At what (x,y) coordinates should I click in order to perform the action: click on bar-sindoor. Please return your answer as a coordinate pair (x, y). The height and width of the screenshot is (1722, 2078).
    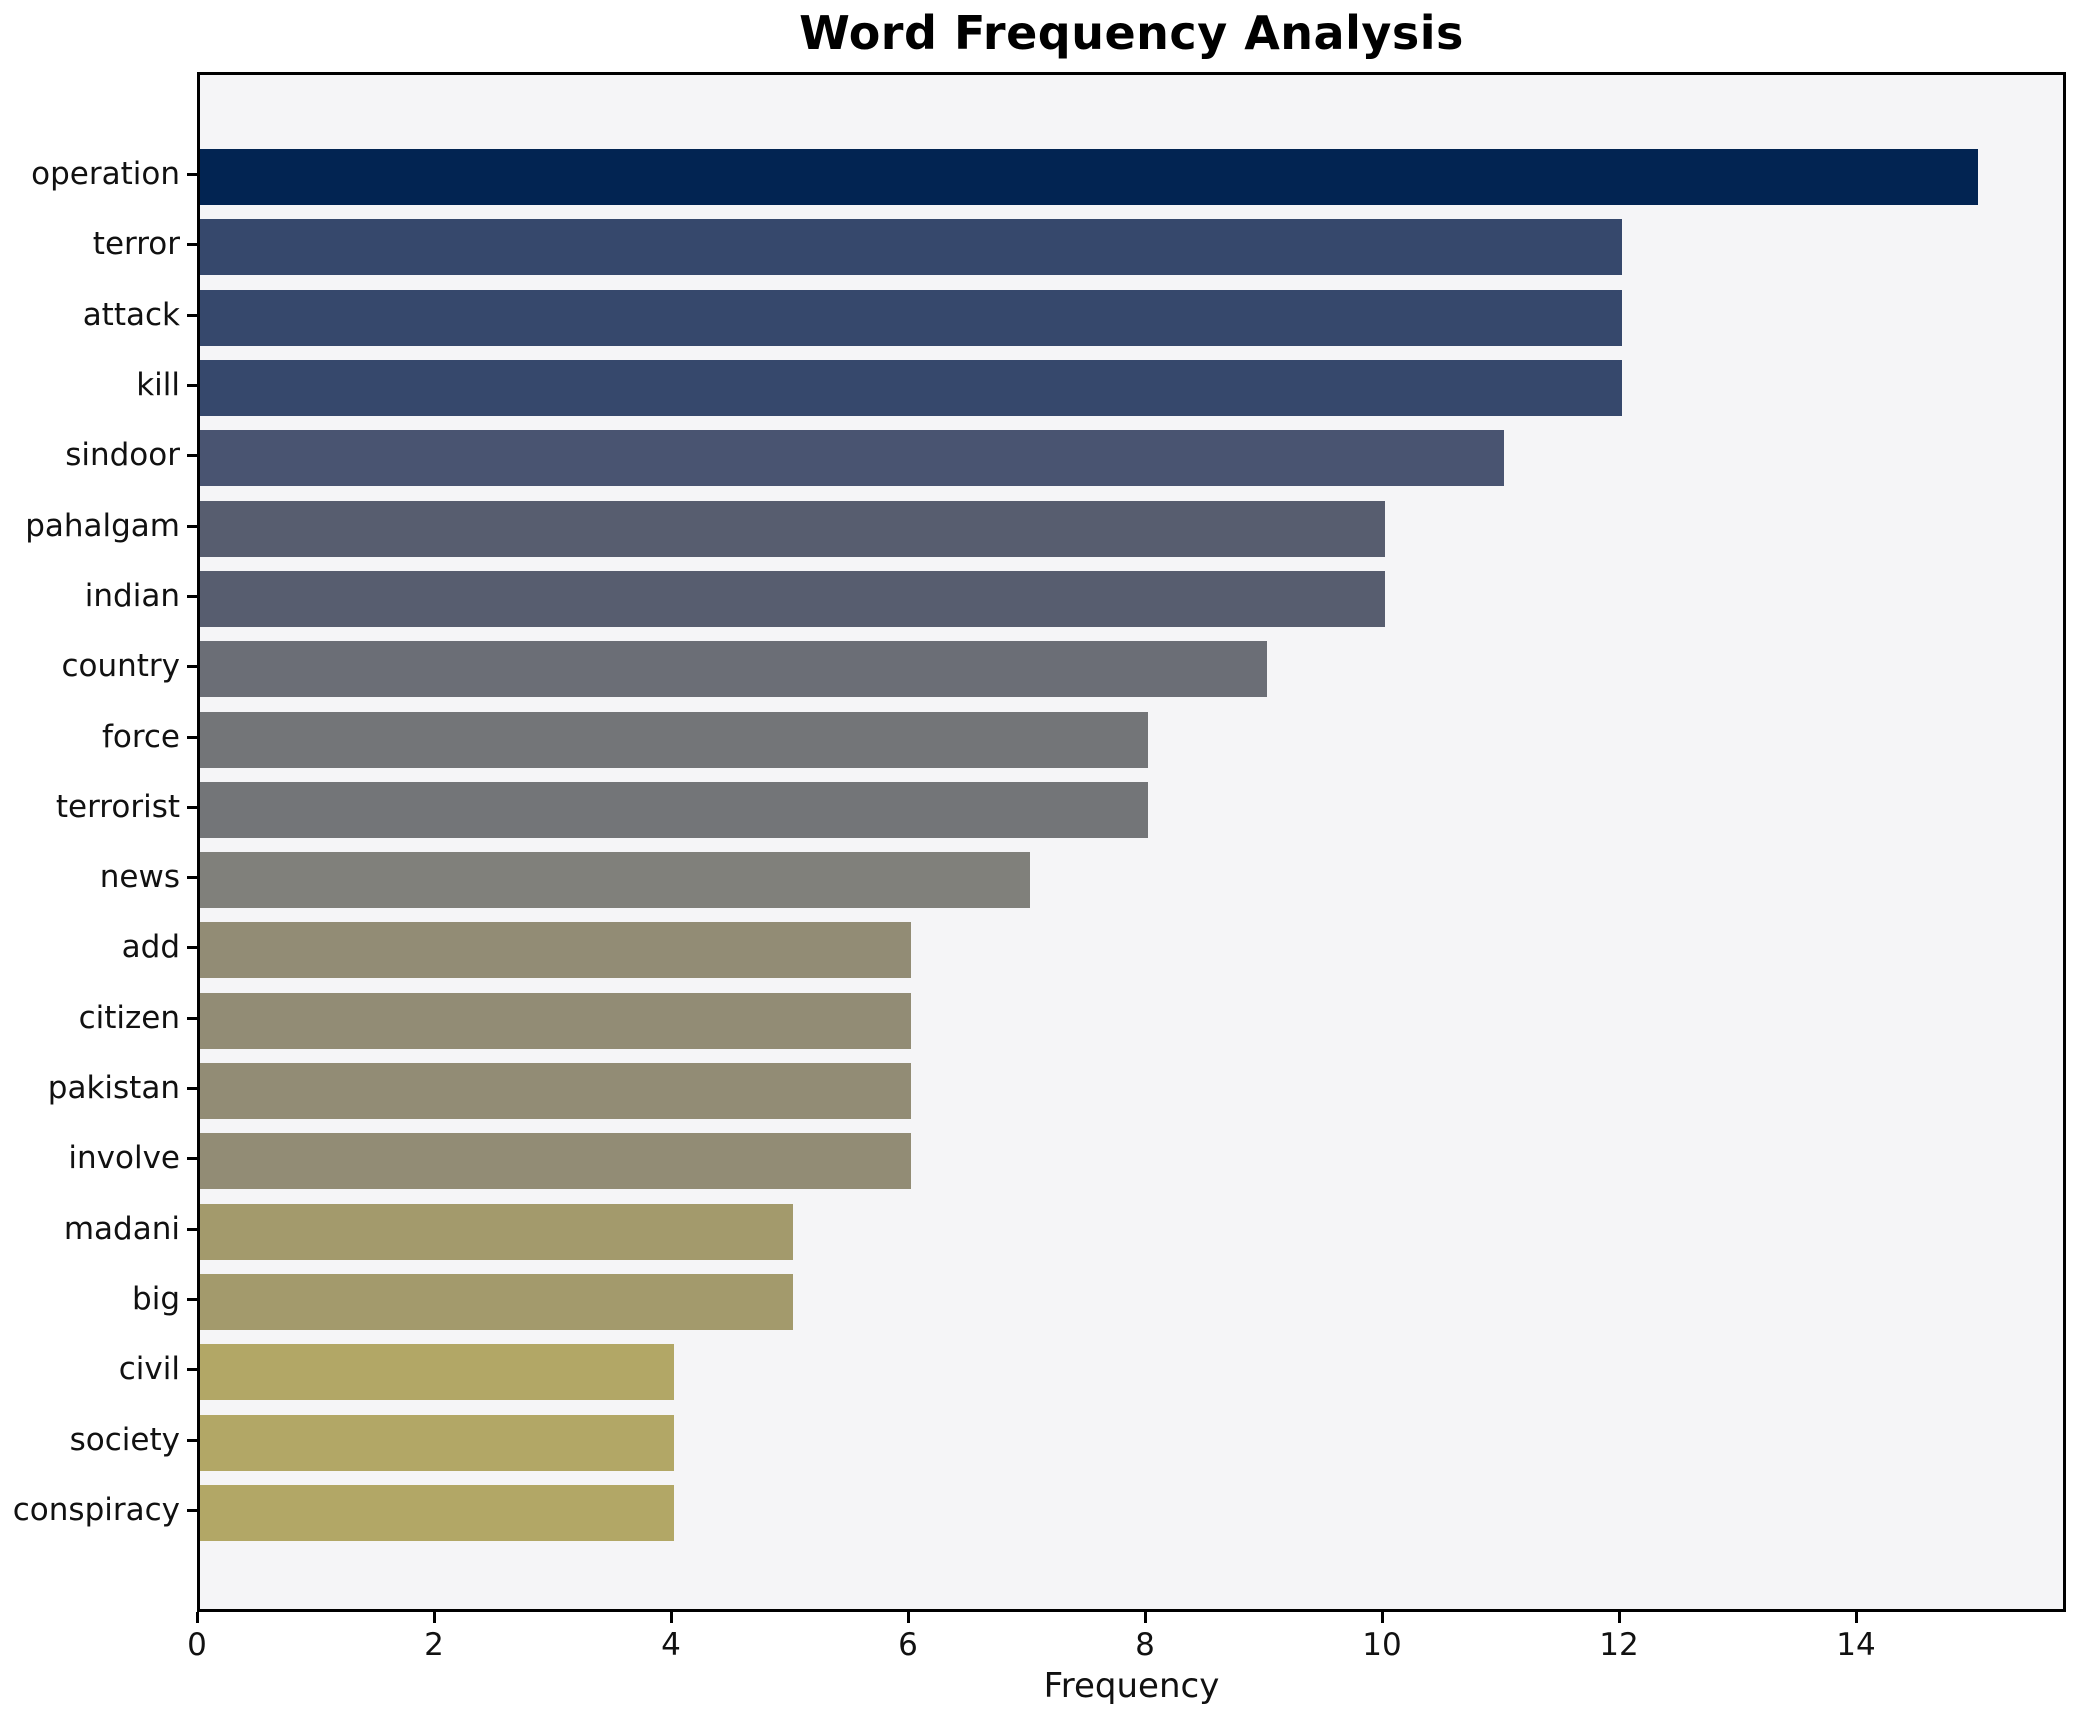
    Looking at the image, I should click on (852, 458).